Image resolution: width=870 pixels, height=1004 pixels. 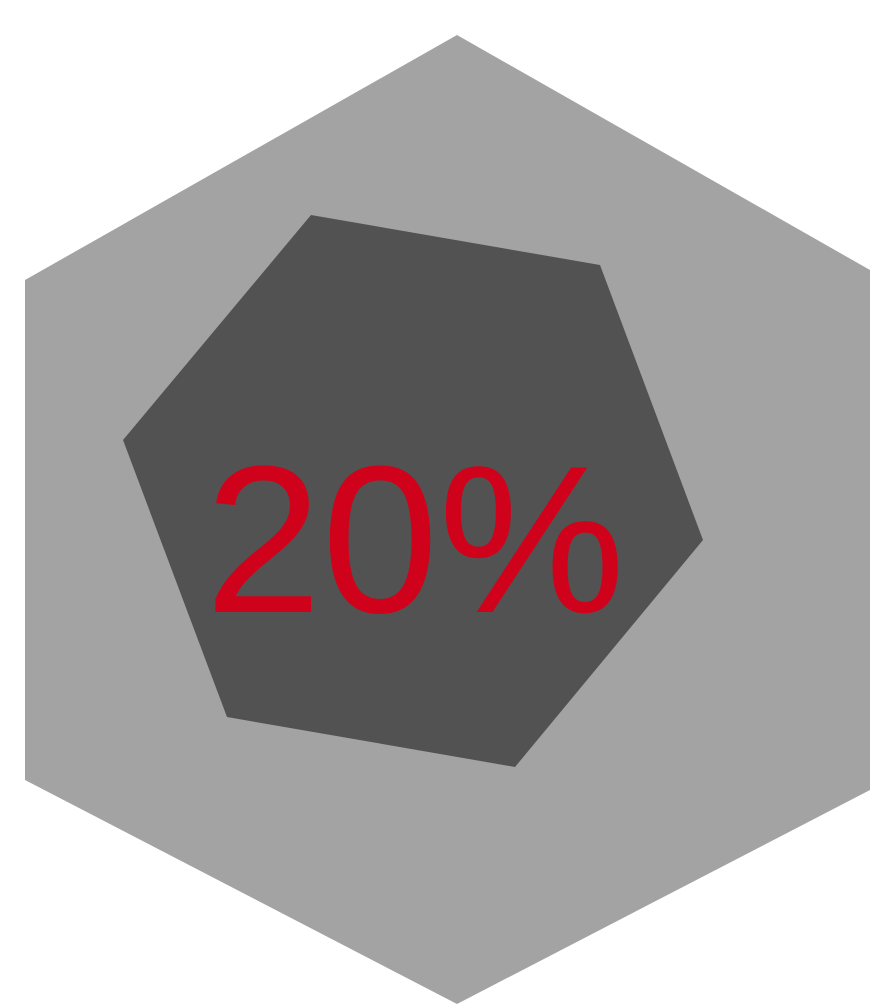 I want to click on percentage-value: 20%, so click(x=415, y=539).